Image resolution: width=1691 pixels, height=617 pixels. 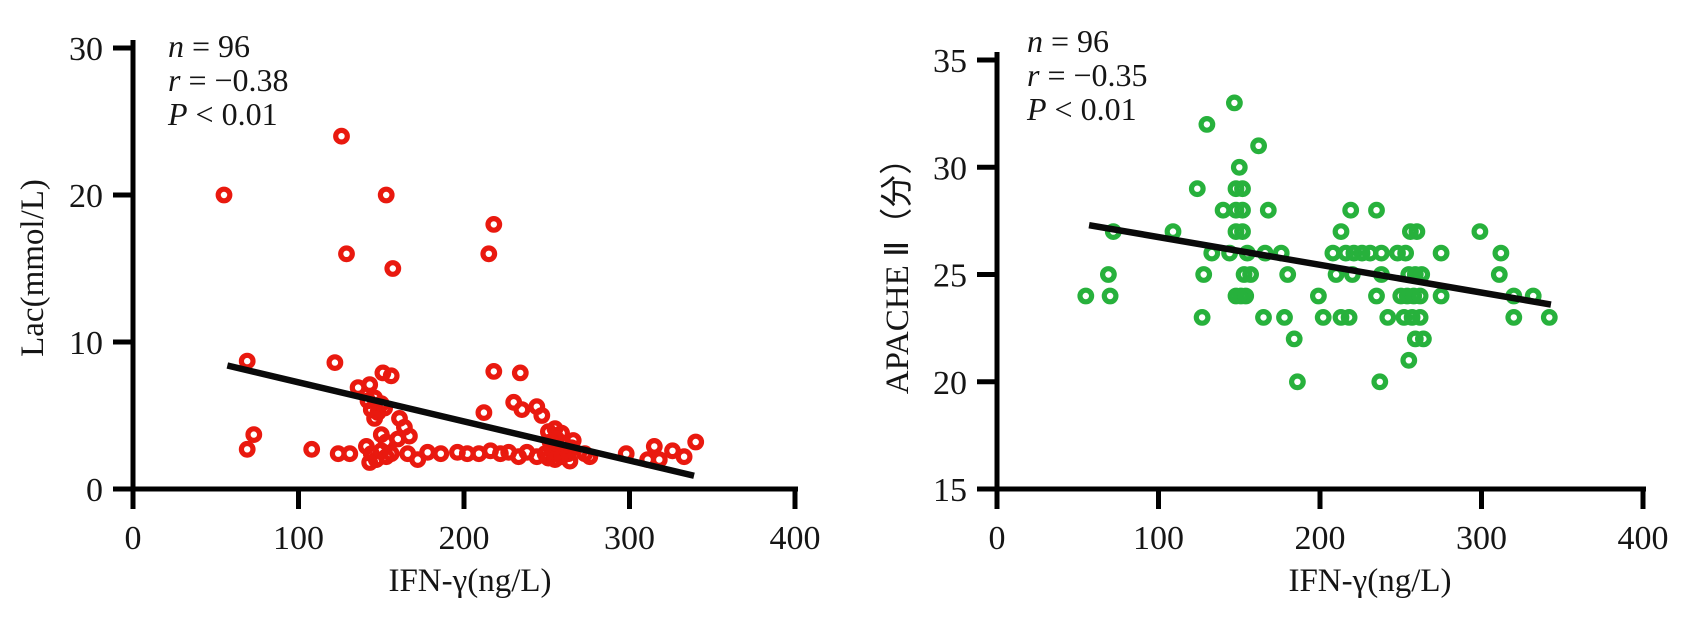 I want to click on y-tick-label: 15, so click(x=950, y=490).